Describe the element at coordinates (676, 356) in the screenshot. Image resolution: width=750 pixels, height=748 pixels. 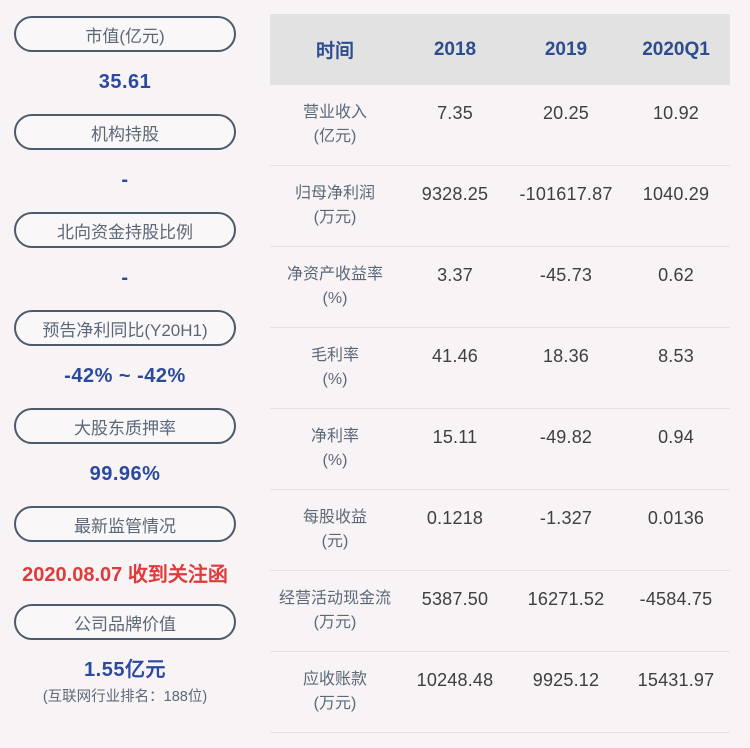
I see `cell-value: 8.53` at that location.